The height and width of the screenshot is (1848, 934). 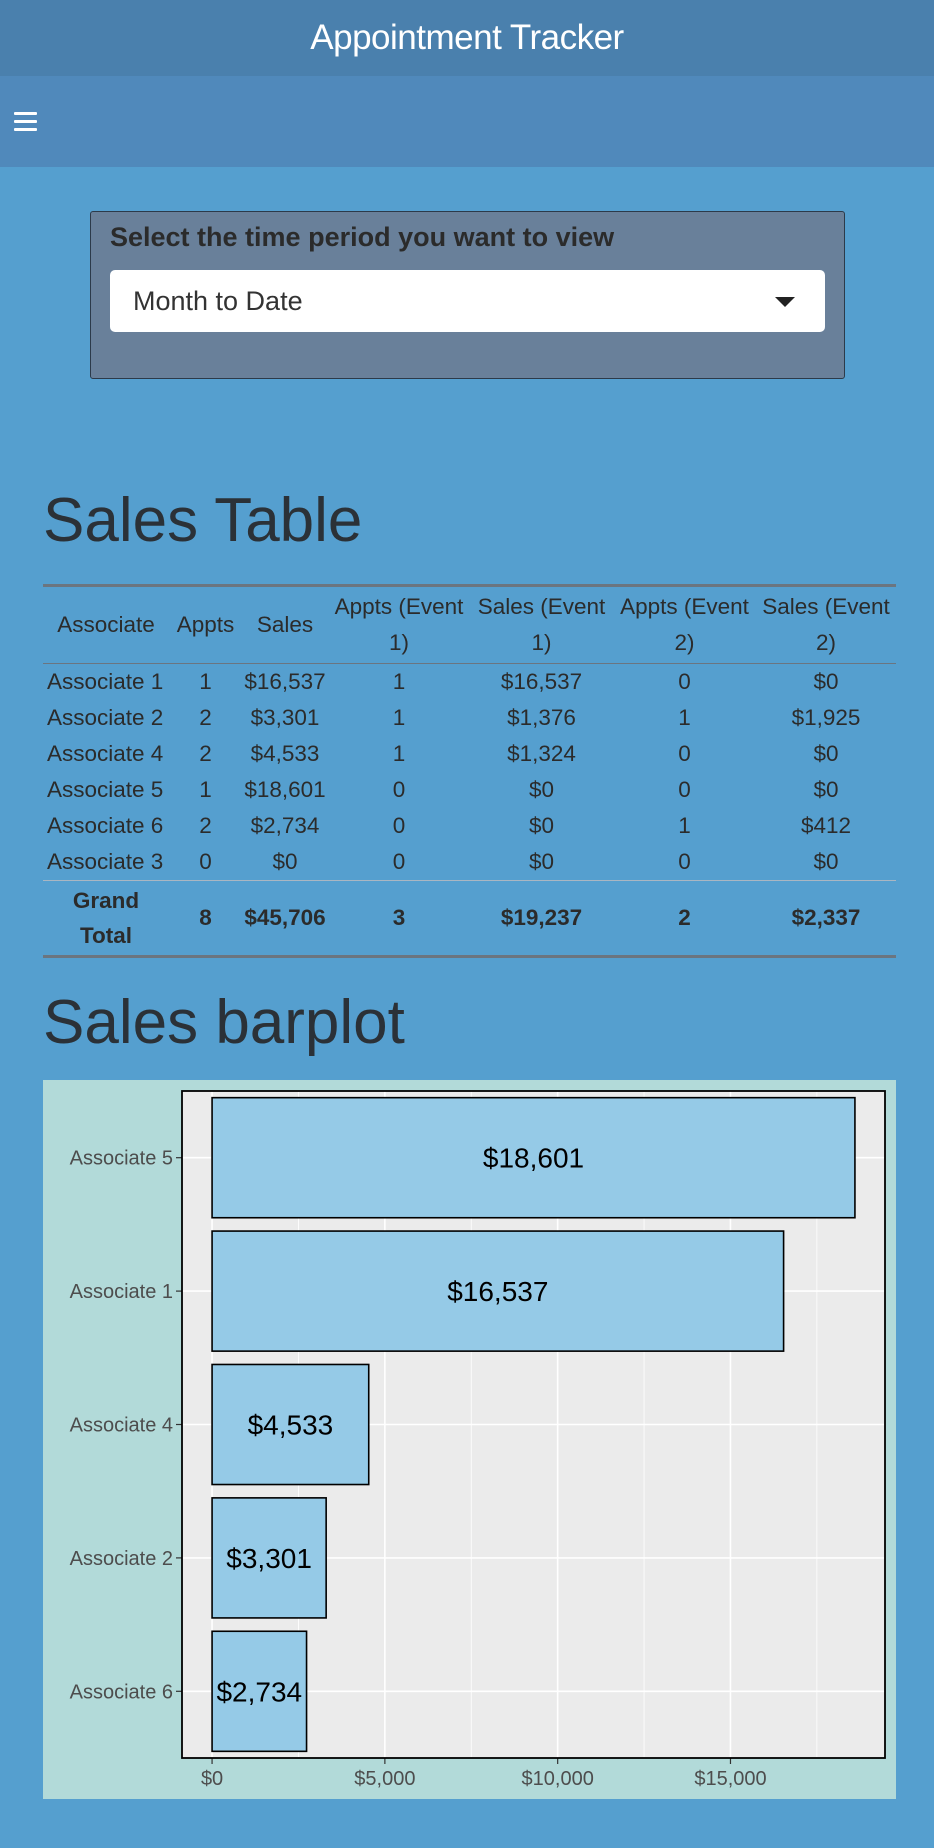 I want to click on bar-data-label: $2,734, so click(x=259, y=1691).